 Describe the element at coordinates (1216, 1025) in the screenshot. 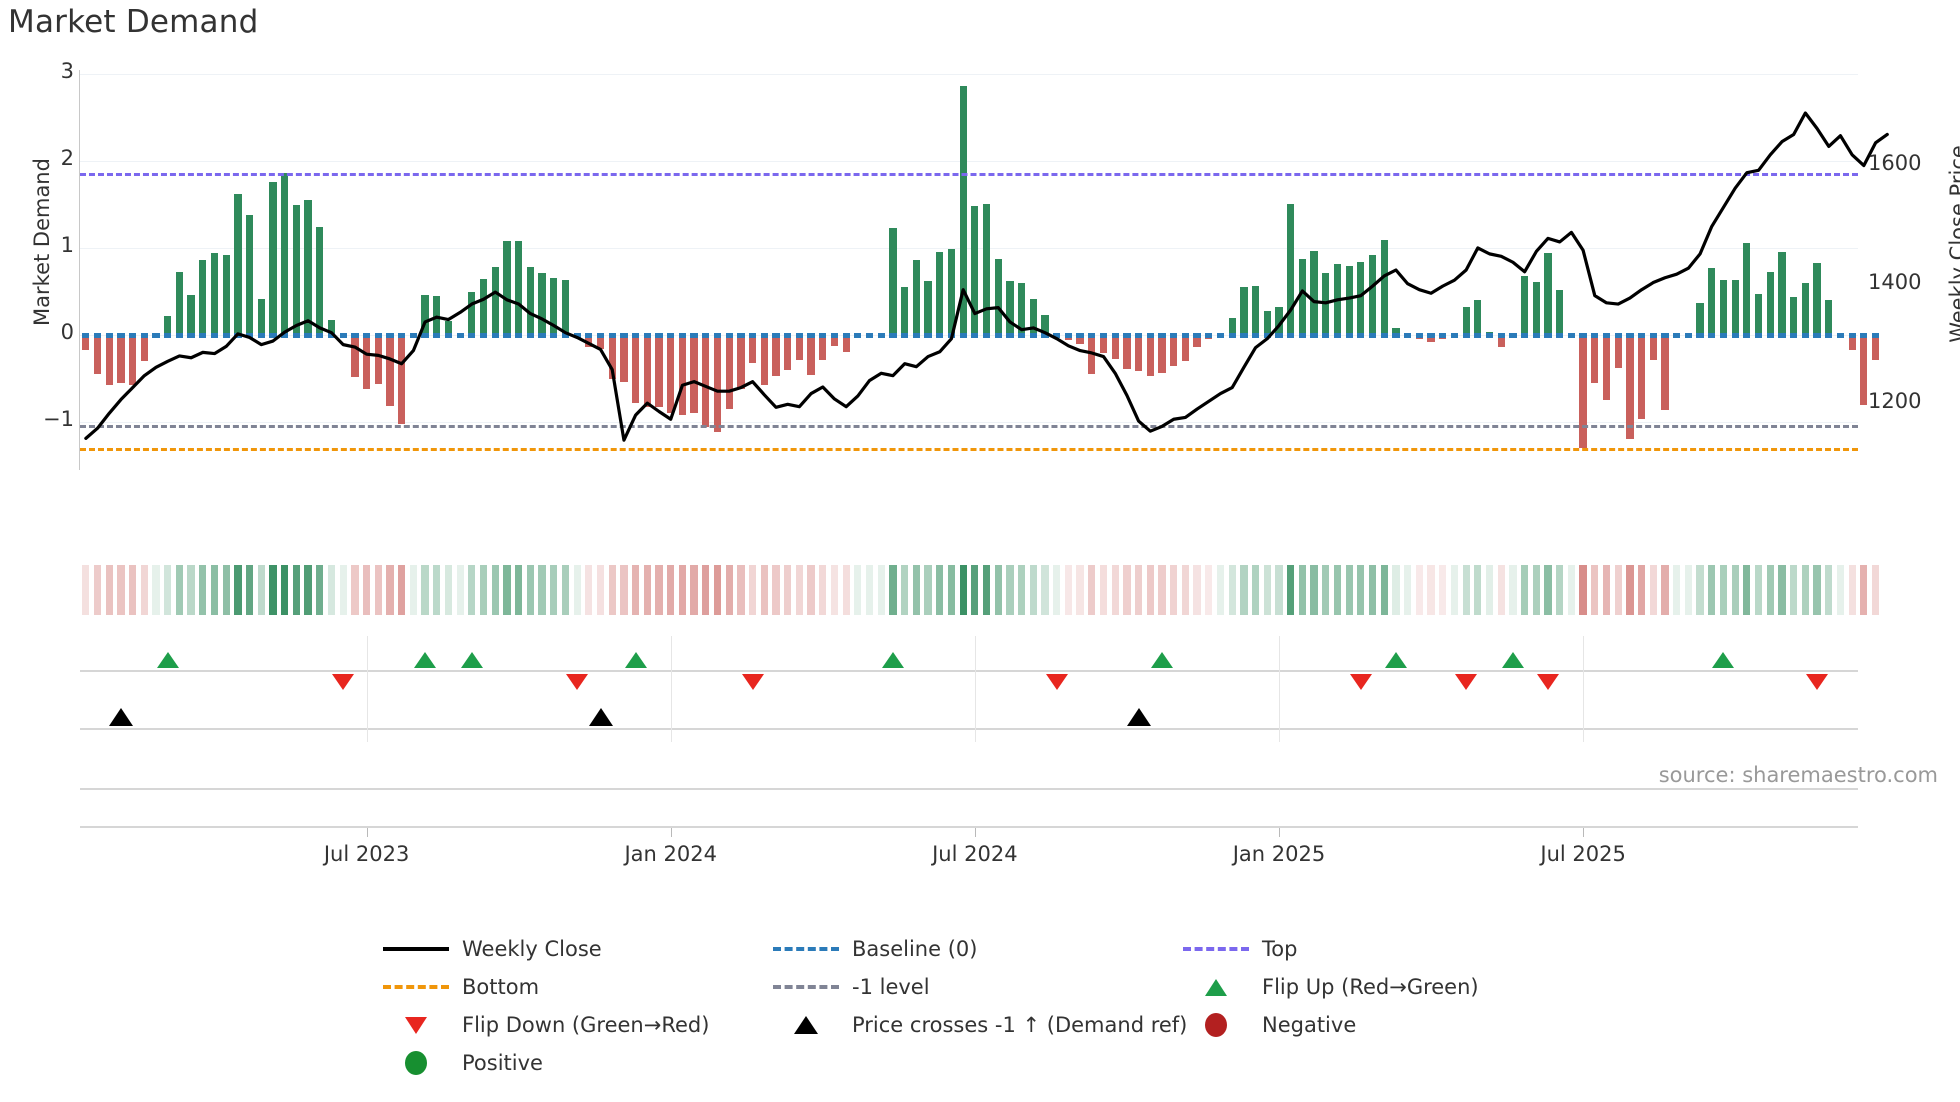

I see `legend-key-icon` at that location.